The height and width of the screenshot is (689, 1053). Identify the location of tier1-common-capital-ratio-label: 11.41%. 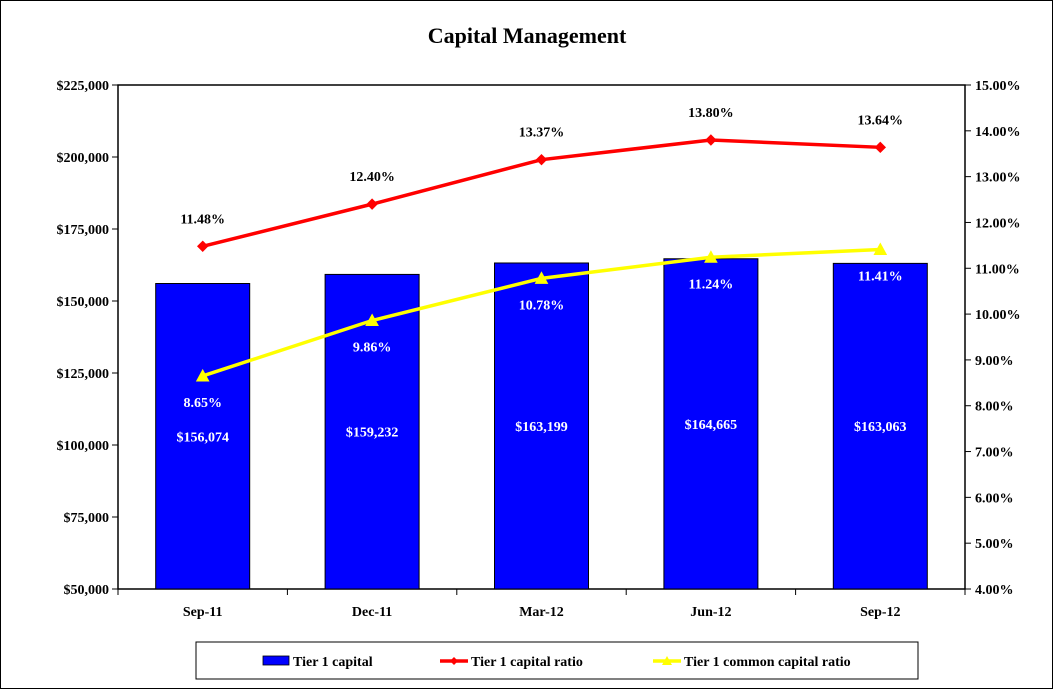
(880, 276).